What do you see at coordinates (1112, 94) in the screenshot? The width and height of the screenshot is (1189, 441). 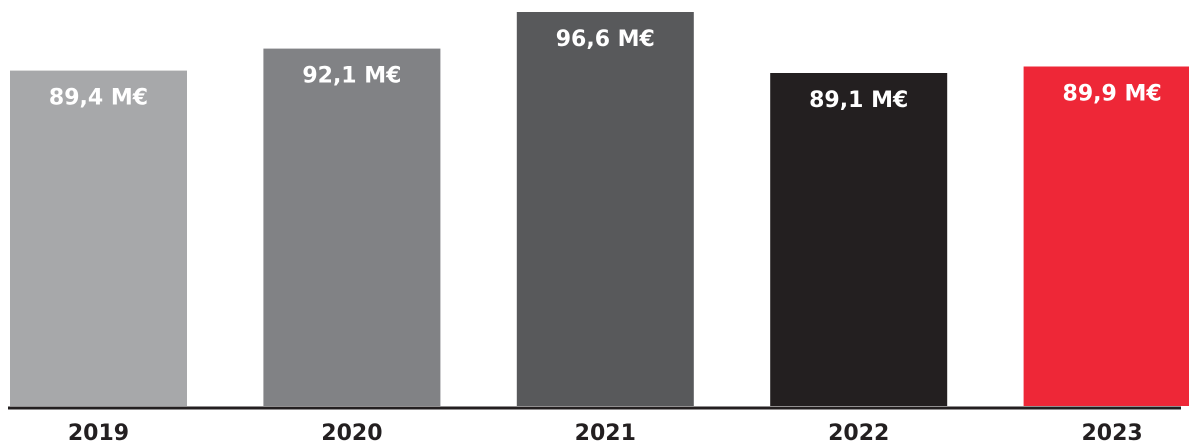 I see `value-label-2023: 89,9 M€` at bounding box center [1112, 94].